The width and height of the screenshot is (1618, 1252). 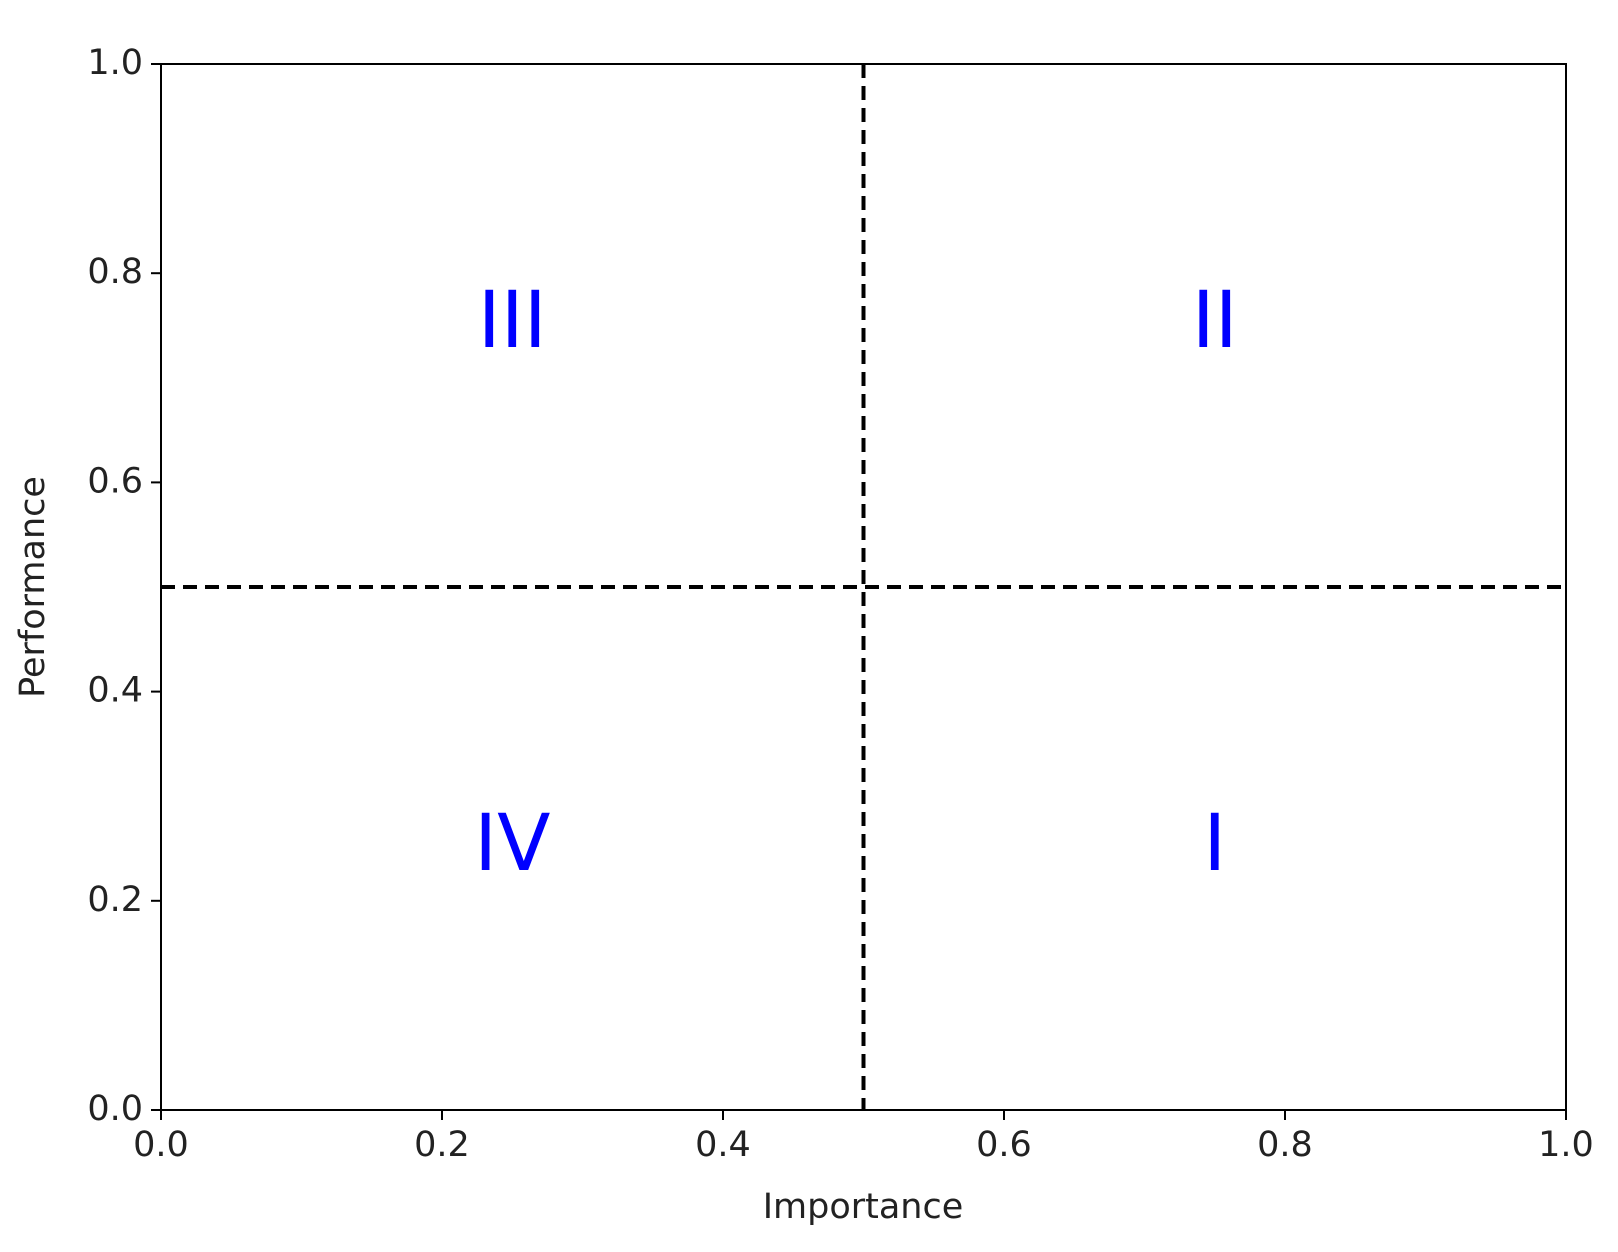 I want to click on y-tick-label: 0.0, so click(x=115, y=1109).